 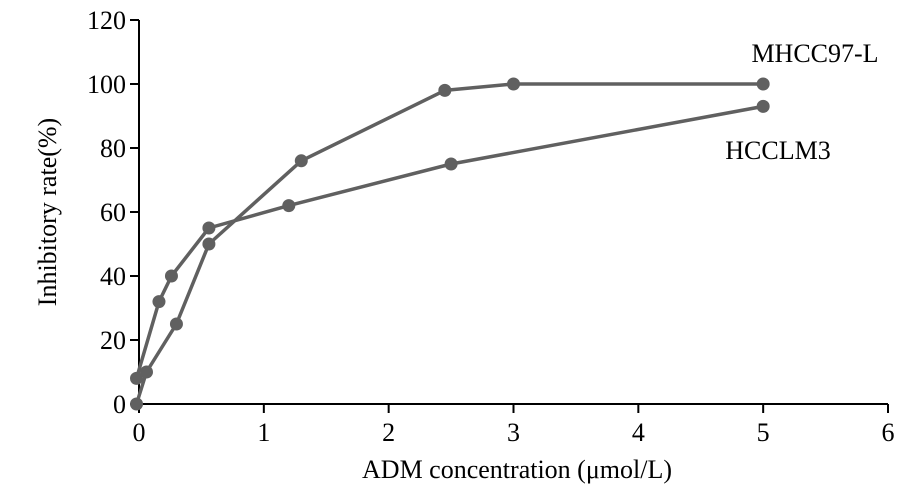 What do you see at coordinates (113, 212) in the screenshot?
I see `y-tick-label: 60` at bounding box center [113, 212].